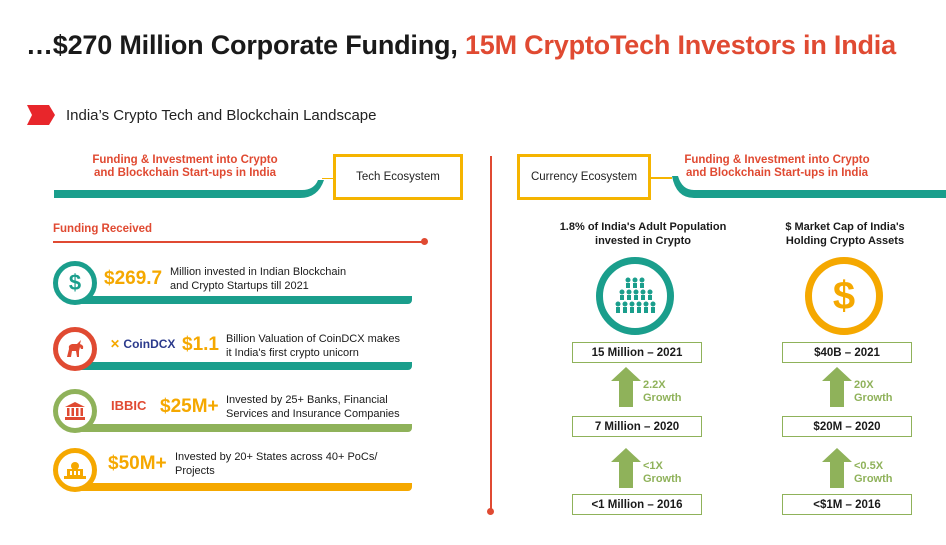  Describe the element at coordinates (195, 188) in the screenshot. I see `left-header-swoosh` at that location.